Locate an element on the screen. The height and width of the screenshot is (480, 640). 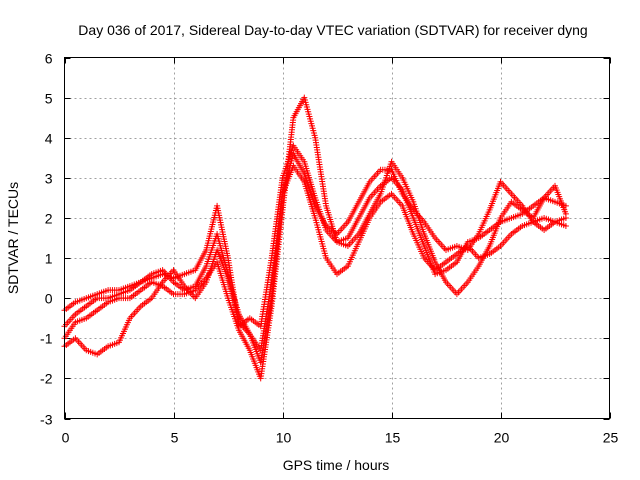
x-tick-label: 15 is located at coordinates (393, 438).